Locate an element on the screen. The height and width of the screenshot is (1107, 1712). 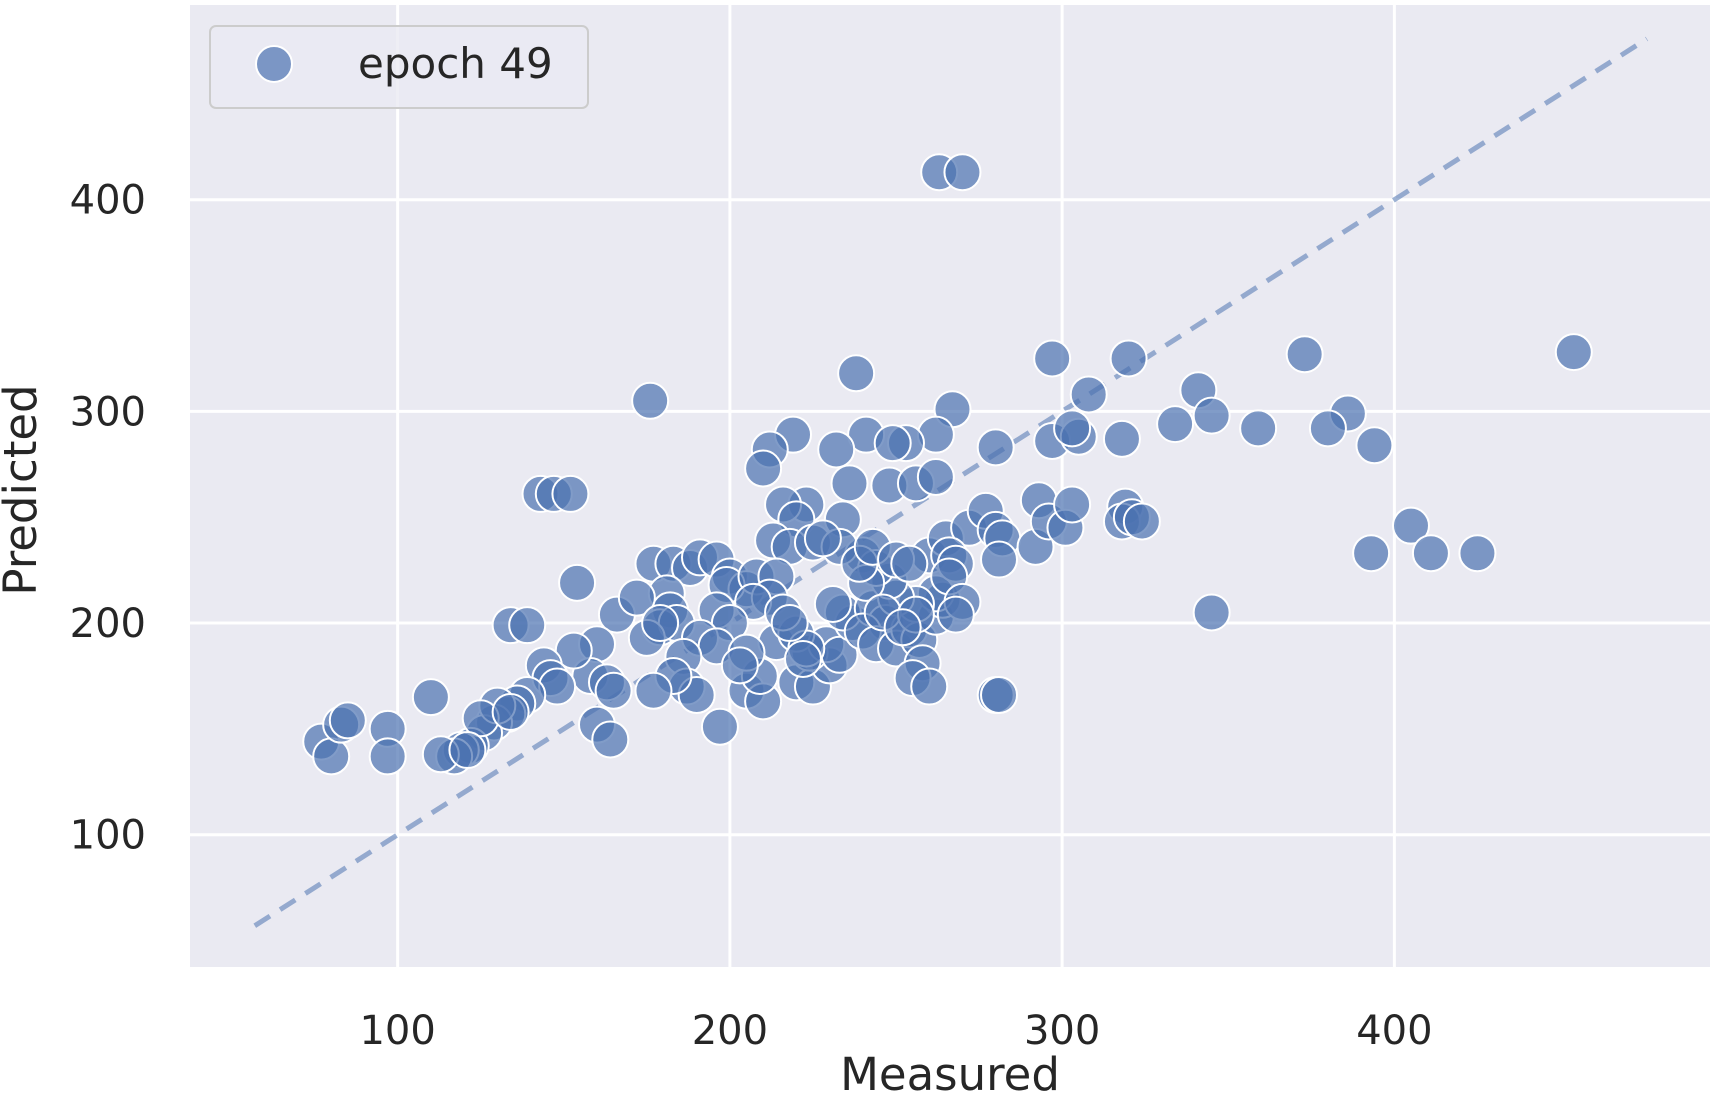
legend-label-epoch-49: epoch 49 is located at coordinates (455, 63).